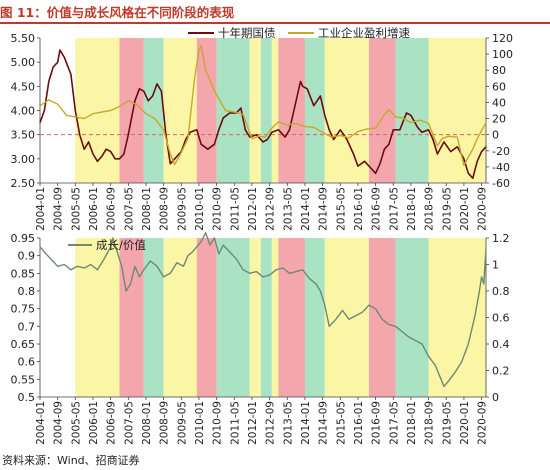 The image size is (550, 470). Describe the element at coordinates (341, 209) in the screenshot. I see `x-tick-label: 2015-05` at that location.